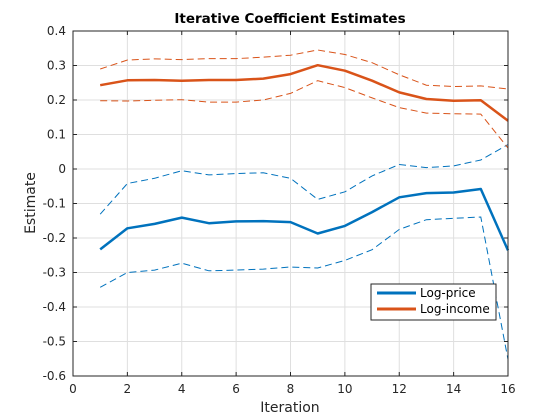 Image resolution: width=560 pixels, height=420 pixels. Describe the element at coordinates (291, 389) in the screenshot. I see `x-tick-label: 8` at that location.